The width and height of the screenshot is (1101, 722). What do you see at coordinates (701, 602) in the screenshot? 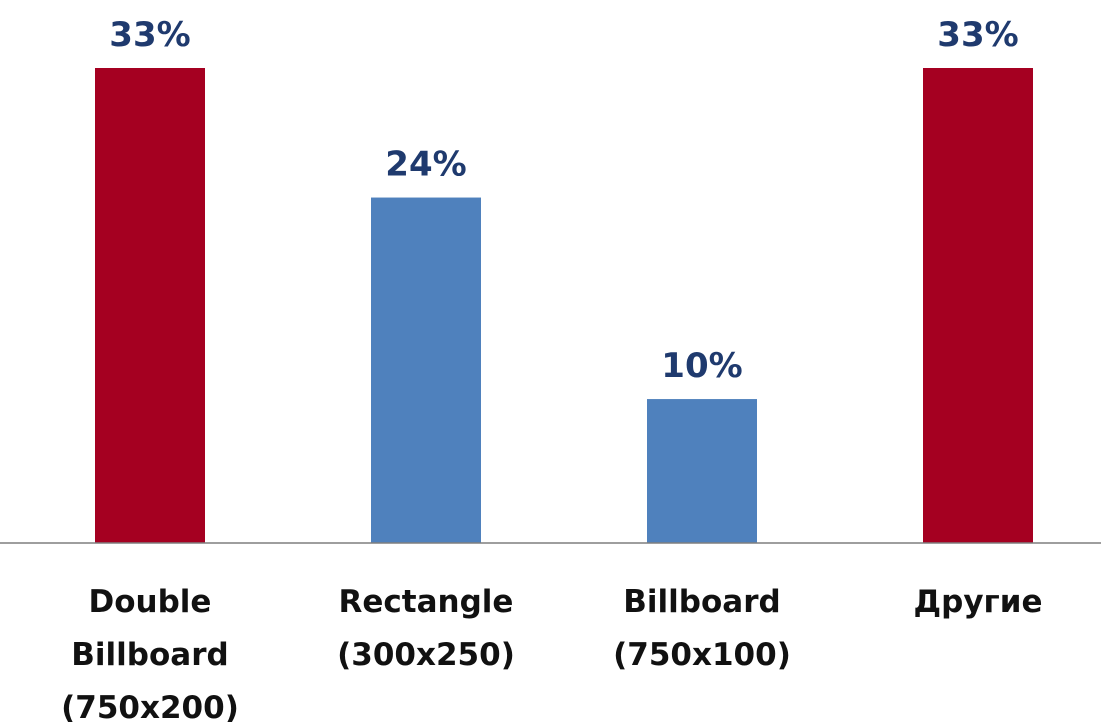
I see `category-label-3-line-1: Billboard` at bounding box center [701, 602].